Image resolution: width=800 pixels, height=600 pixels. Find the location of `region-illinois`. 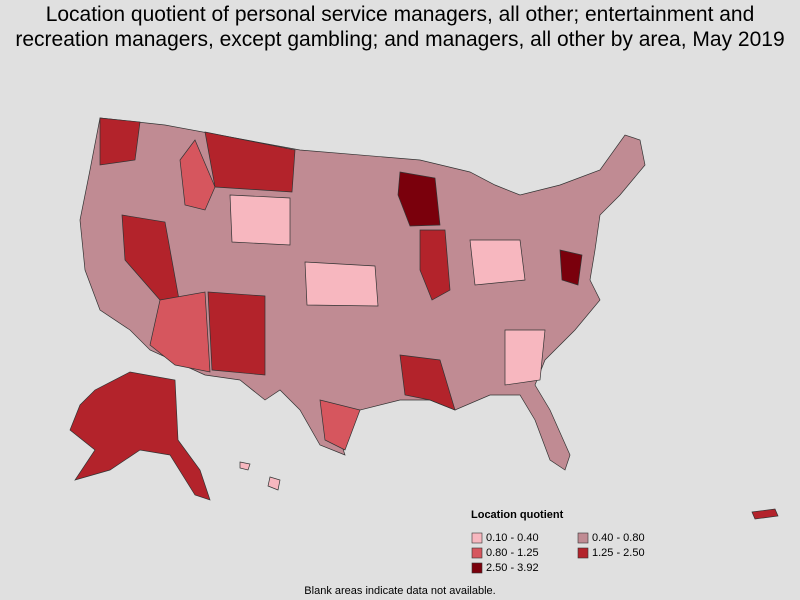

region-illinois is located at coordinates (435, 265).